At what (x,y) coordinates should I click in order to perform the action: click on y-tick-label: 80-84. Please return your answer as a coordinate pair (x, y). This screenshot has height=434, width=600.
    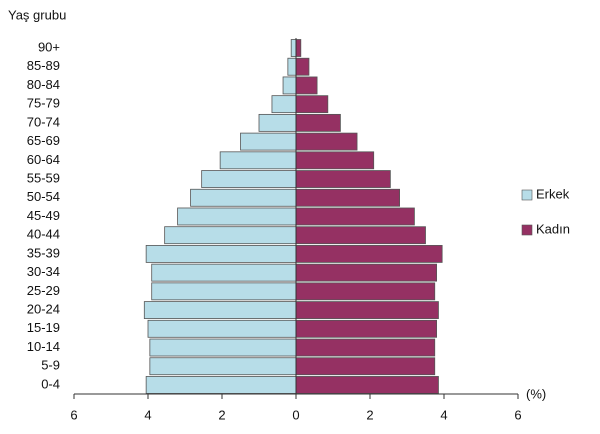
    Looking at the image, I should click on (43, 84).